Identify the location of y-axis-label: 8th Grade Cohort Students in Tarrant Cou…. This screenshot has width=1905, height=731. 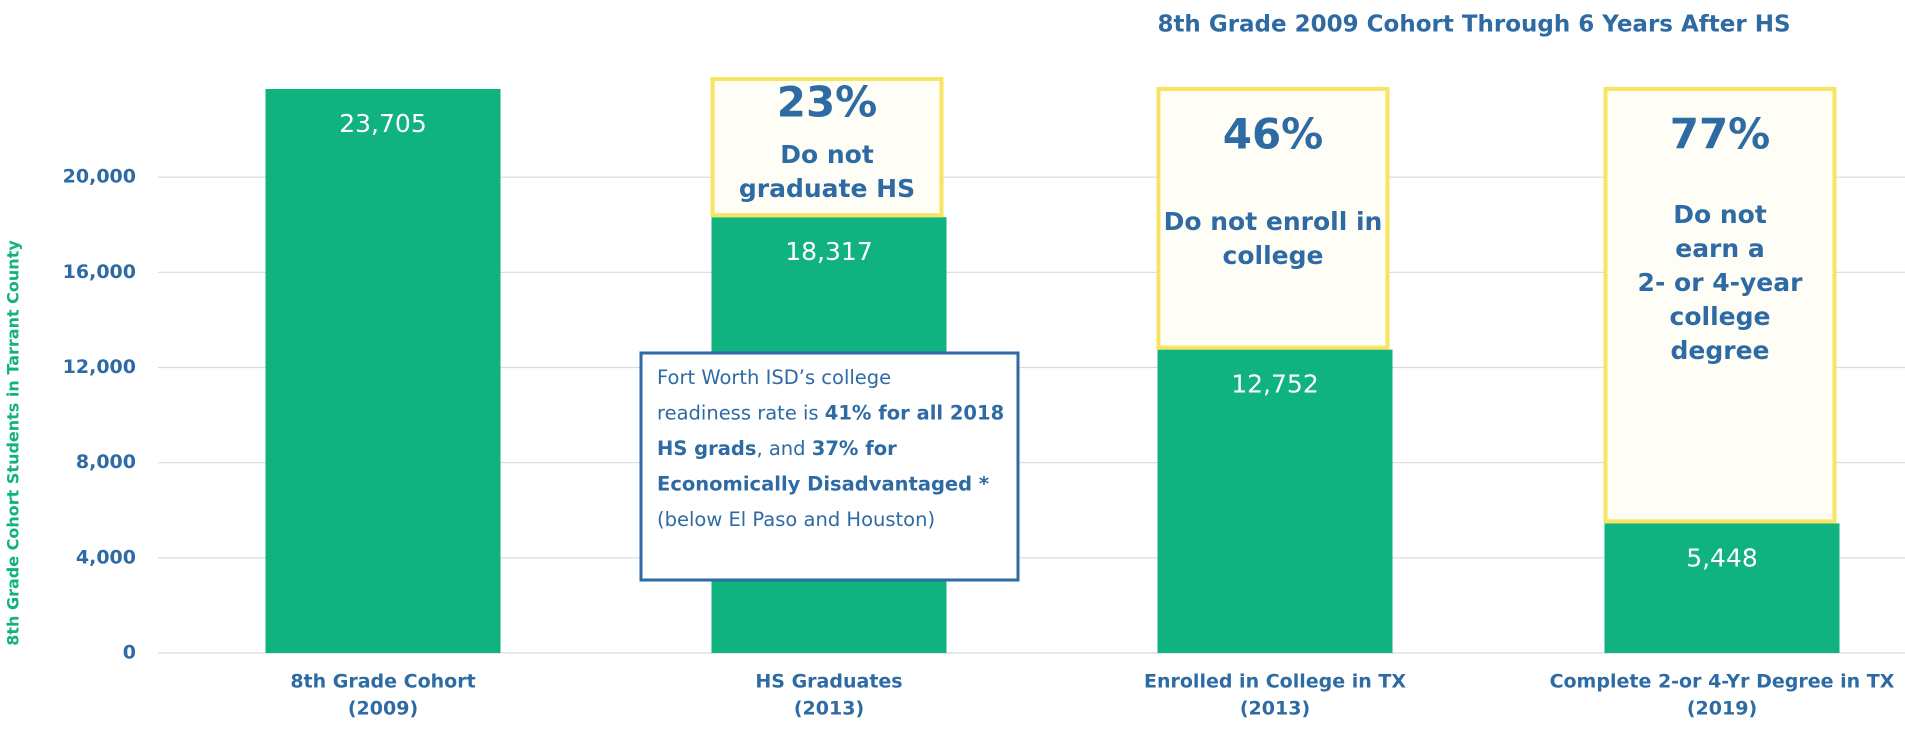
(13, 443).